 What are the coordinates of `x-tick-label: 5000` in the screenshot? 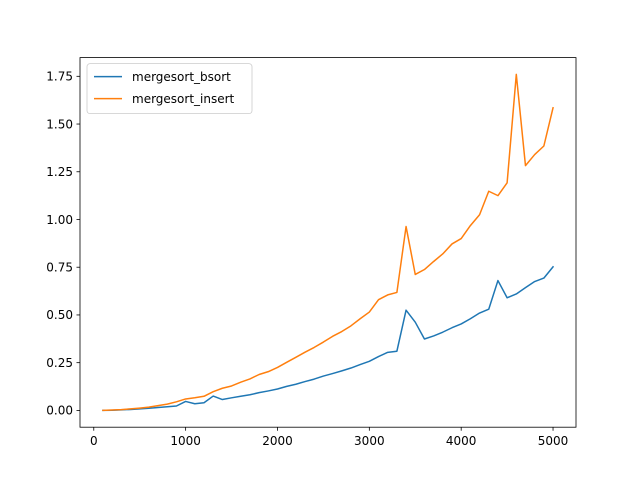 It's located at (553, 441).